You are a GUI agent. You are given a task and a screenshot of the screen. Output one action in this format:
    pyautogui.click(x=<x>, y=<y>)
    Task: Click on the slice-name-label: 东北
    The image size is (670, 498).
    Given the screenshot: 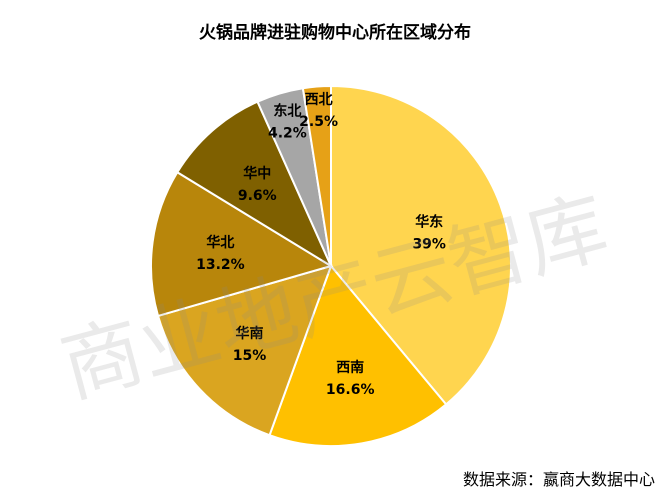 What is the action you would take?
    pyautogui.click(x=287, y=110)
    